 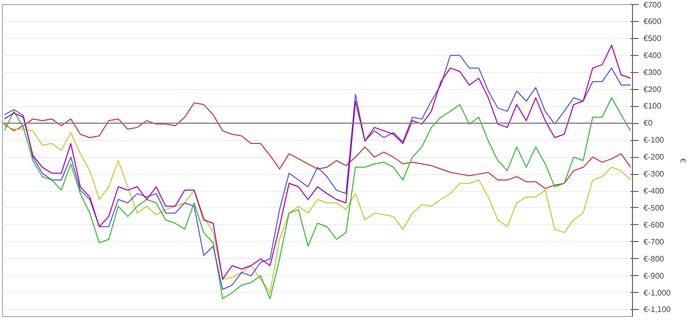 What do you see at coordinates (653, 5) in the screenshot?
I see `y-tick-label: €700` at bounding box center [653, 5].